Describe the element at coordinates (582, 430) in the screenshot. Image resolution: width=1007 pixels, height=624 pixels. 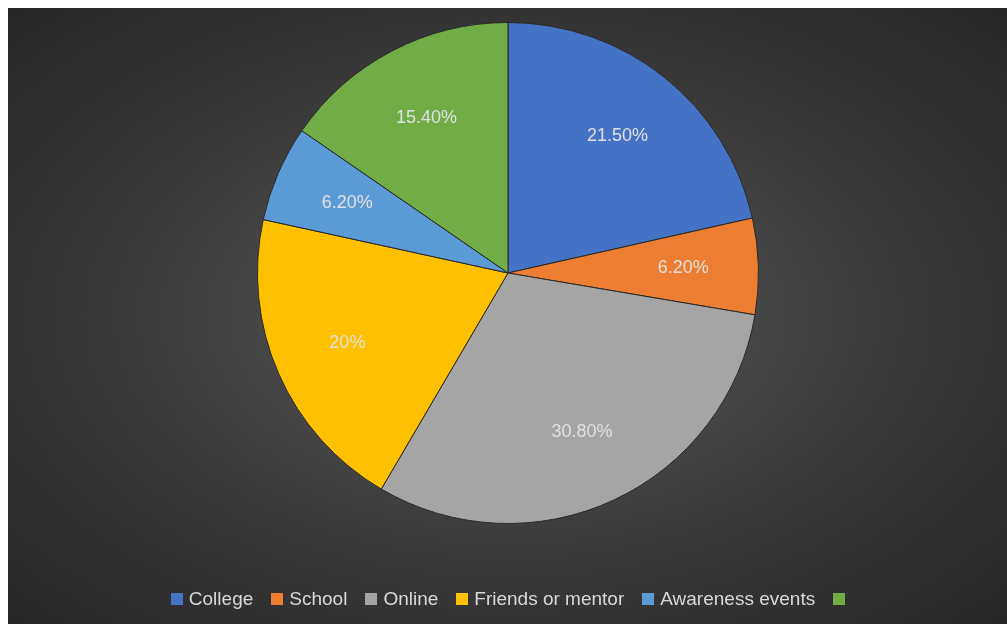
I see `data-label: 30.80%` at that location.